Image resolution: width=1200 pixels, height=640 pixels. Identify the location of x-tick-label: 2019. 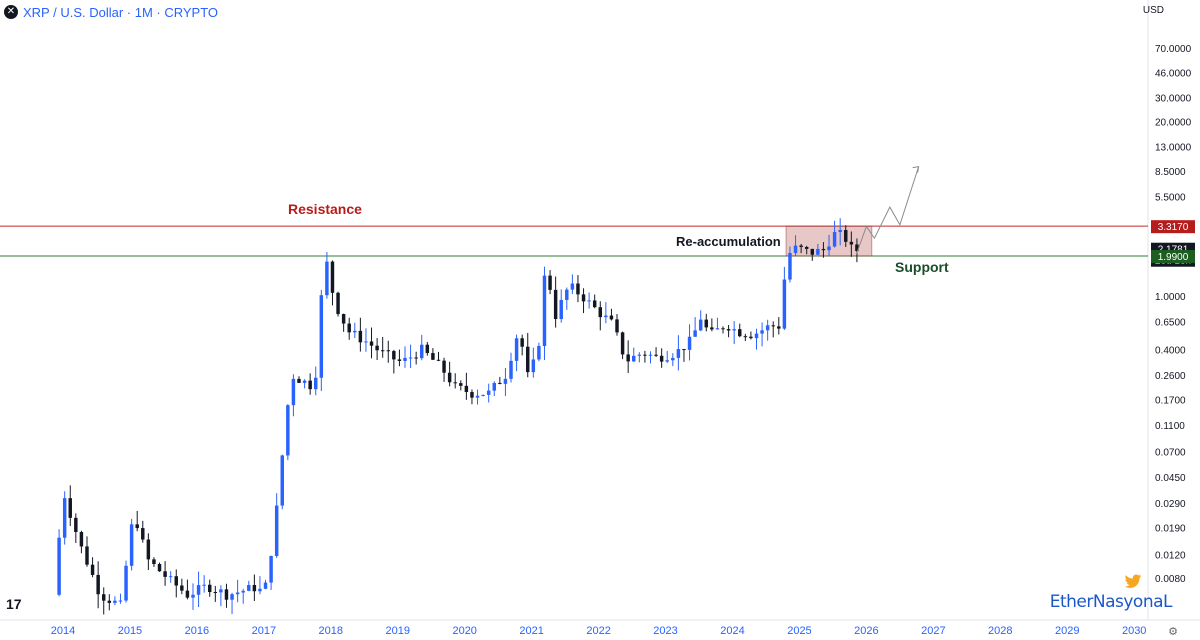
(398, 631).